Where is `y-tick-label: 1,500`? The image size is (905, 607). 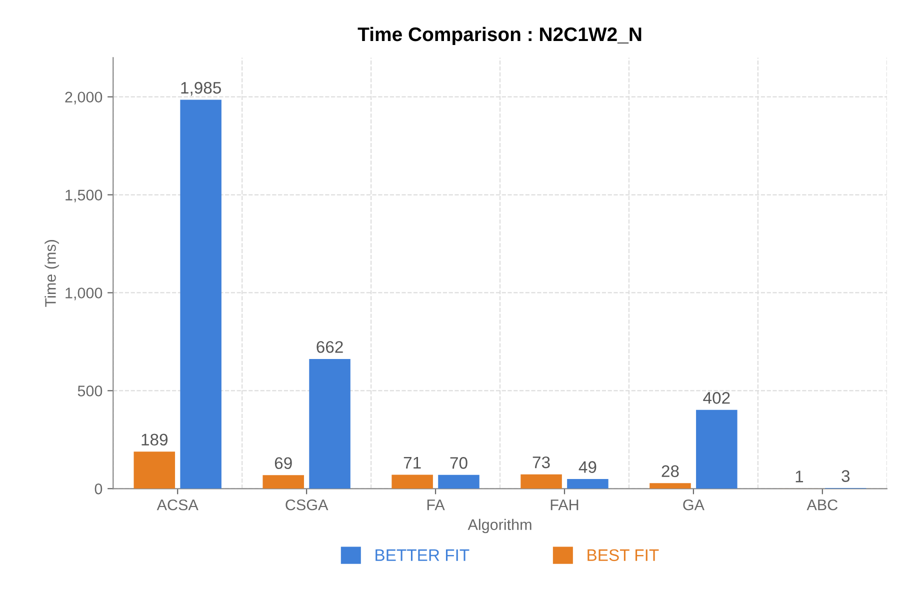 y-tick-label: 1,500 is located at coordinates (84, 196).